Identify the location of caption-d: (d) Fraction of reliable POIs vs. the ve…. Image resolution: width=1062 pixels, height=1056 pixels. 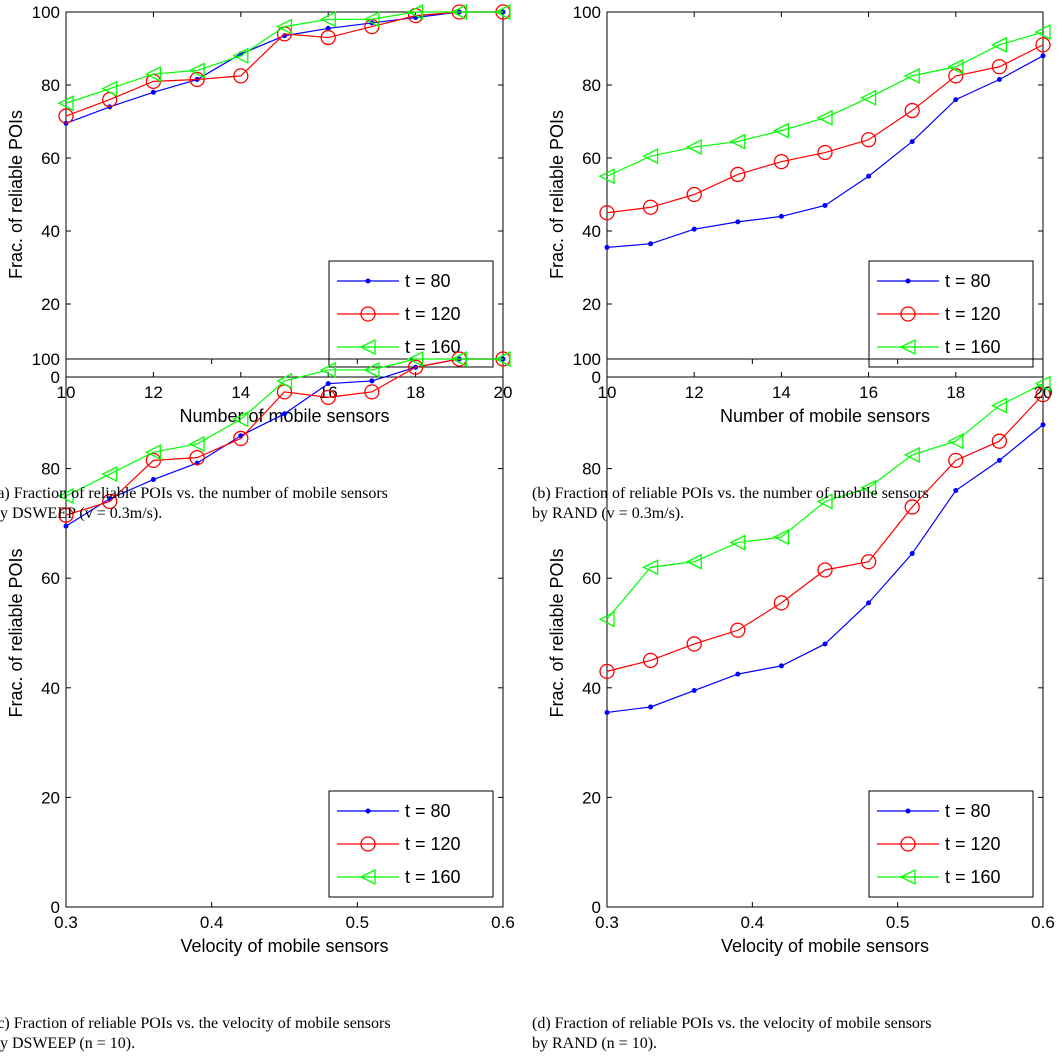
(732, 1033).